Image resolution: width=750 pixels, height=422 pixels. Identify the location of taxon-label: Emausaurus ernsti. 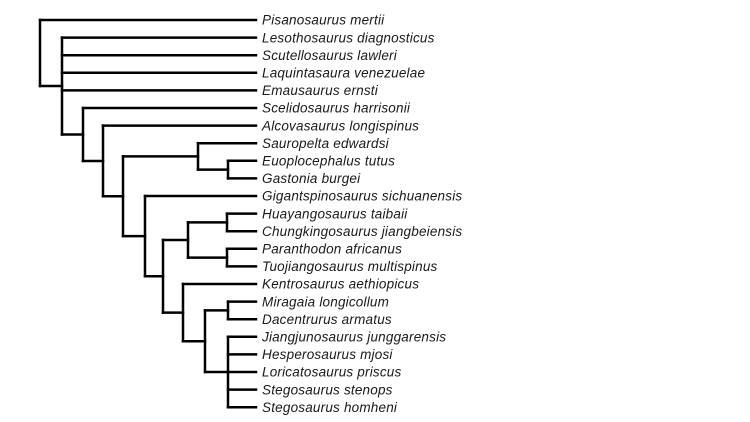
(320, 90).